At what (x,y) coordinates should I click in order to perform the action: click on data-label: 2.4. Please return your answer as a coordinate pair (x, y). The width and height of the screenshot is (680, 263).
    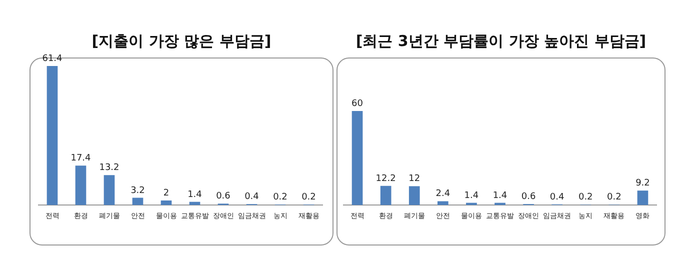
    Looking at the image, I should click on (443, 194).